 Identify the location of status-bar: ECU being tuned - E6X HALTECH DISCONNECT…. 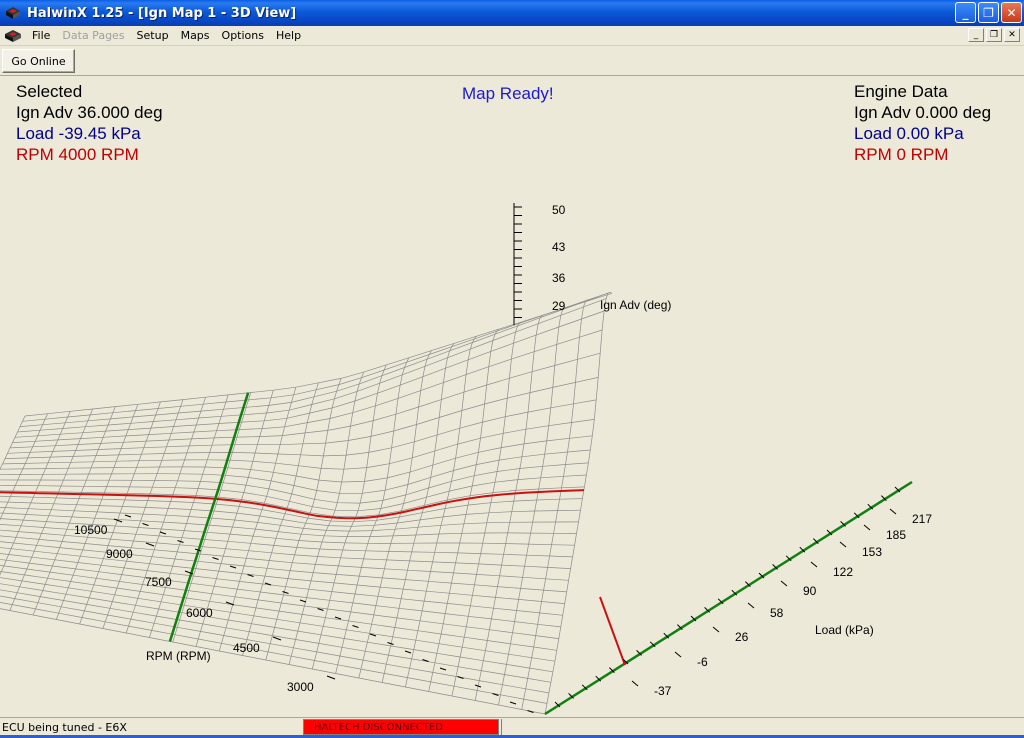
(512, 727).